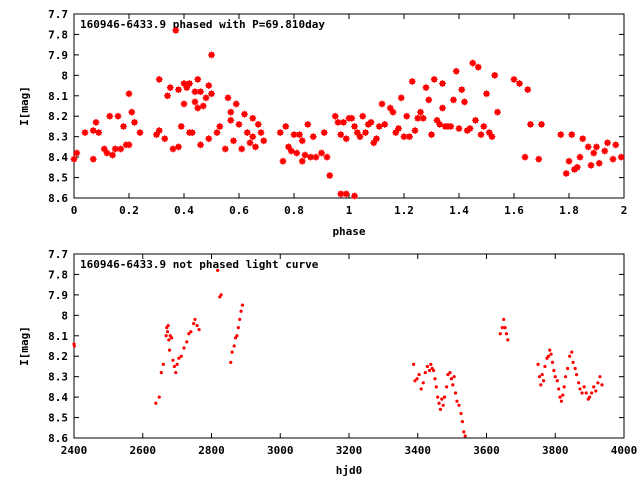 The height and width of the screenshot is (480, 640). What do you see at coordinates (349, 470) in the screenshot?
I see `x-axis-label: hjd0` at bounding box center [349, 470].